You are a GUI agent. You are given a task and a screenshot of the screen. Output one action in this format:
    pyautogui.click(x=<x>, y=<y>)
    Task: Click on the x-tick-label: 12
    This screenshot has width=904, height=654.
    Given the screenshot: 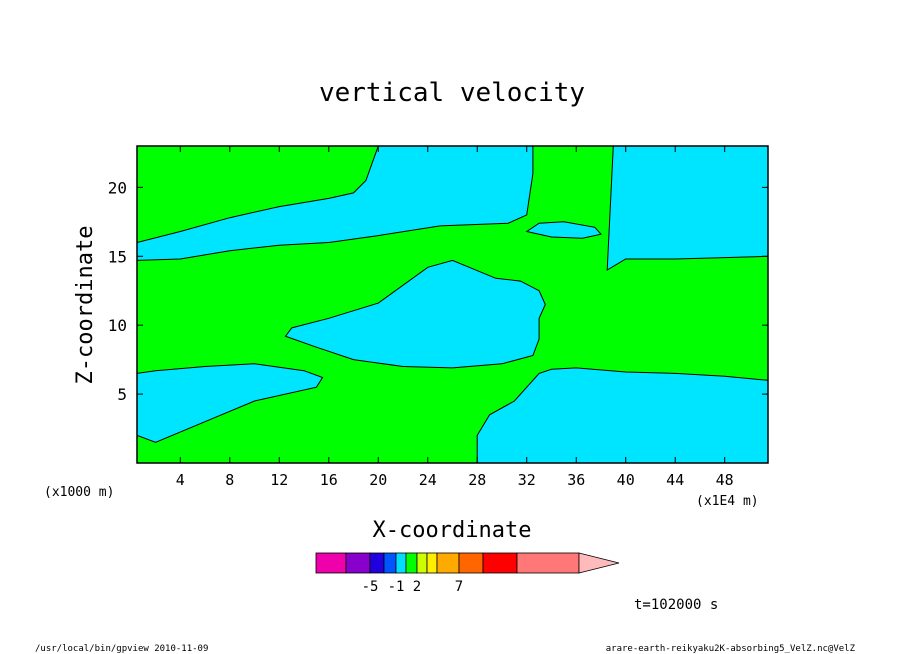 What is the action you would take?
    pyautogui.click(x=279, y=480)
    